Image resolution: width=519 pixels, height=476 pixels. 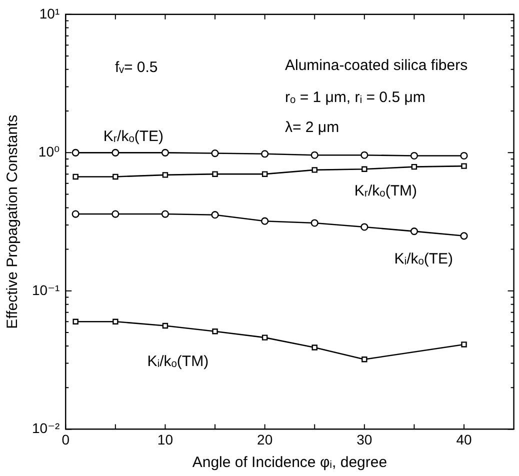 I want to click on y-axis-title: Effective Propagation Constants, so click(x=13, y=221).